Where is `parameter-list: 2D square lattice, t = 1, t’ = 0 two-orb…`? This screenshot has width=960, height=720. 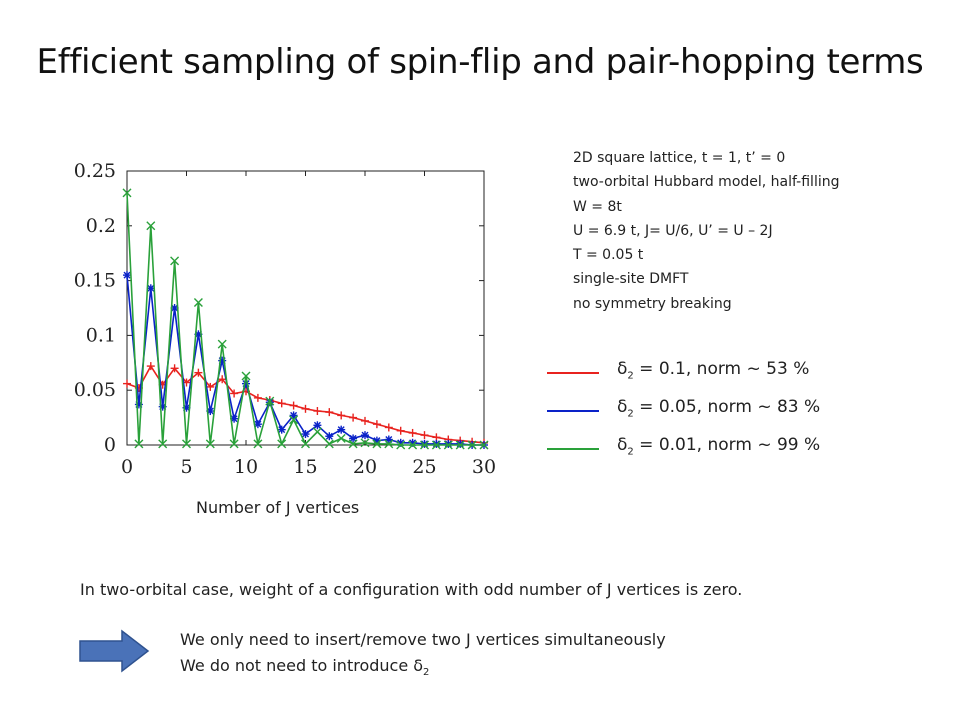 parameter-list: 2D square lattice, t = 1, t’ = 0 two-orb… is located at coordinates (706, 231).